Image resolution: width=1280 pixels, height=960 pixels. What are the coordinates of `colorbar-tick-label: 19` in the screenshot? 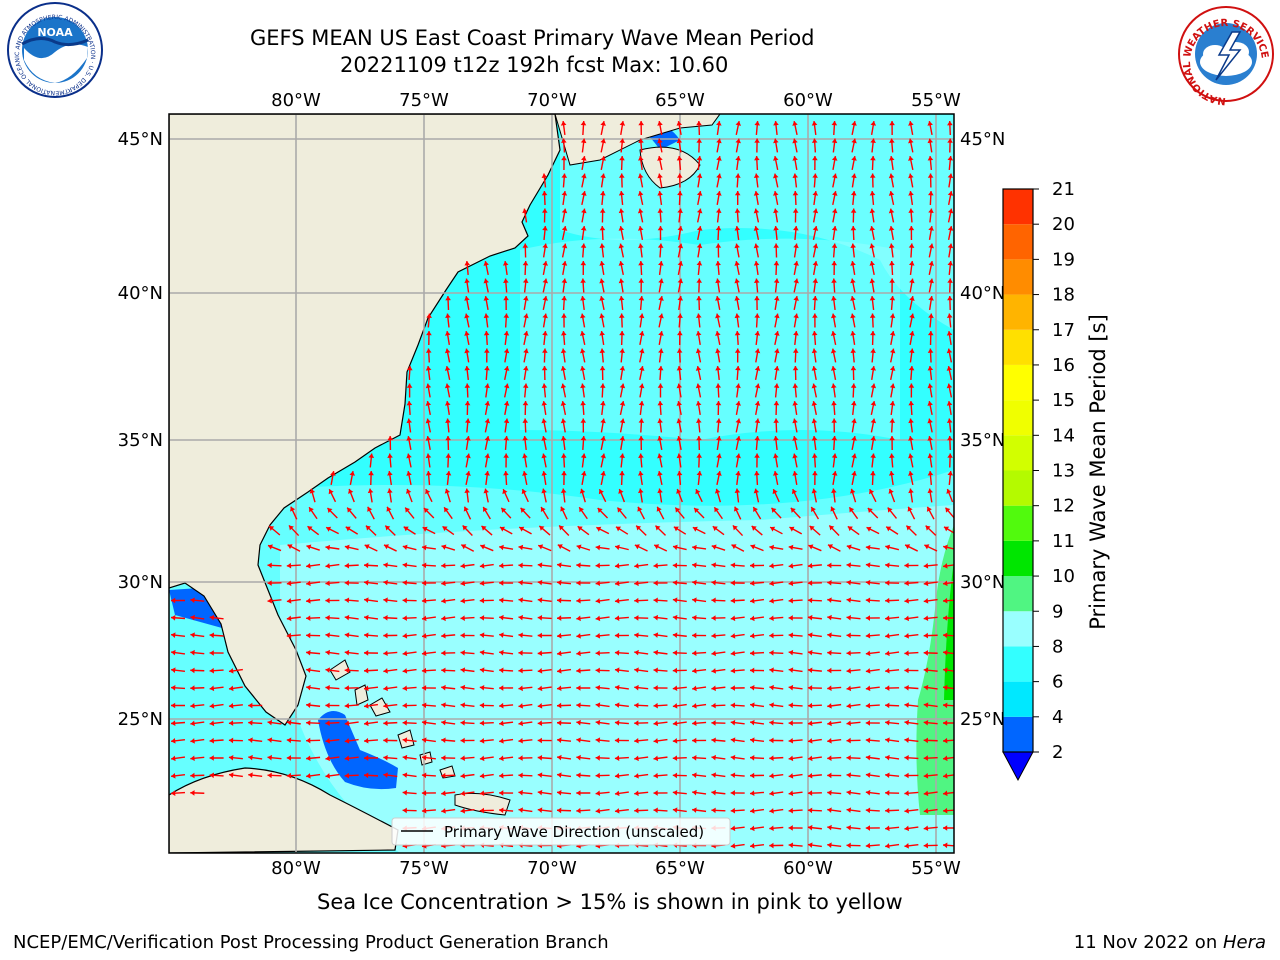 It's located at (1063, 259).